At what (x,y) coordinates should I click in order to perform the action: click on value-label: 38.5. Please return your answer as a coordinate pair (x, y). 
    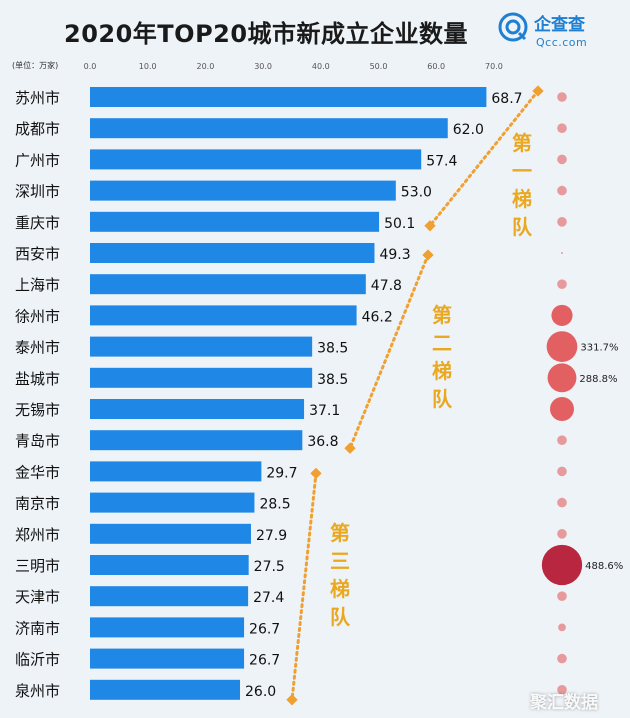
    Looking at the image, I should click on (332, 380).